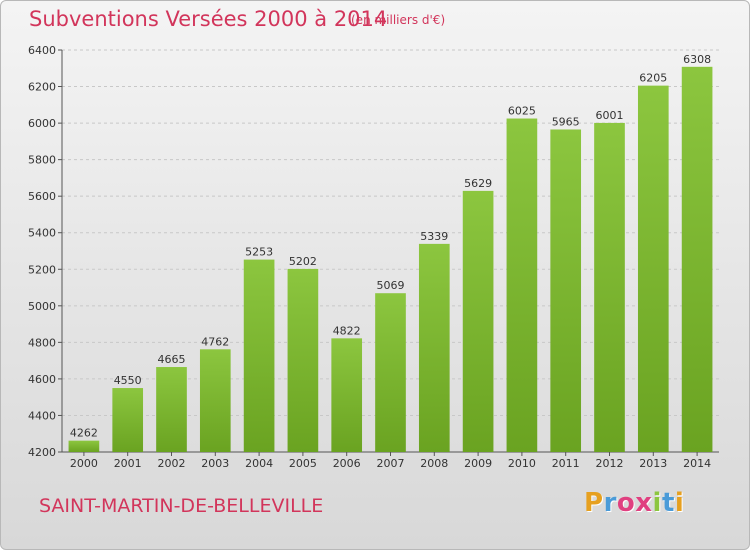 This screenshot has height=550, width=750. What do you see at coordinates (42, 269) in the screenshot?
I see `y-tick-label: 5200` at bounding box center [42, 269].